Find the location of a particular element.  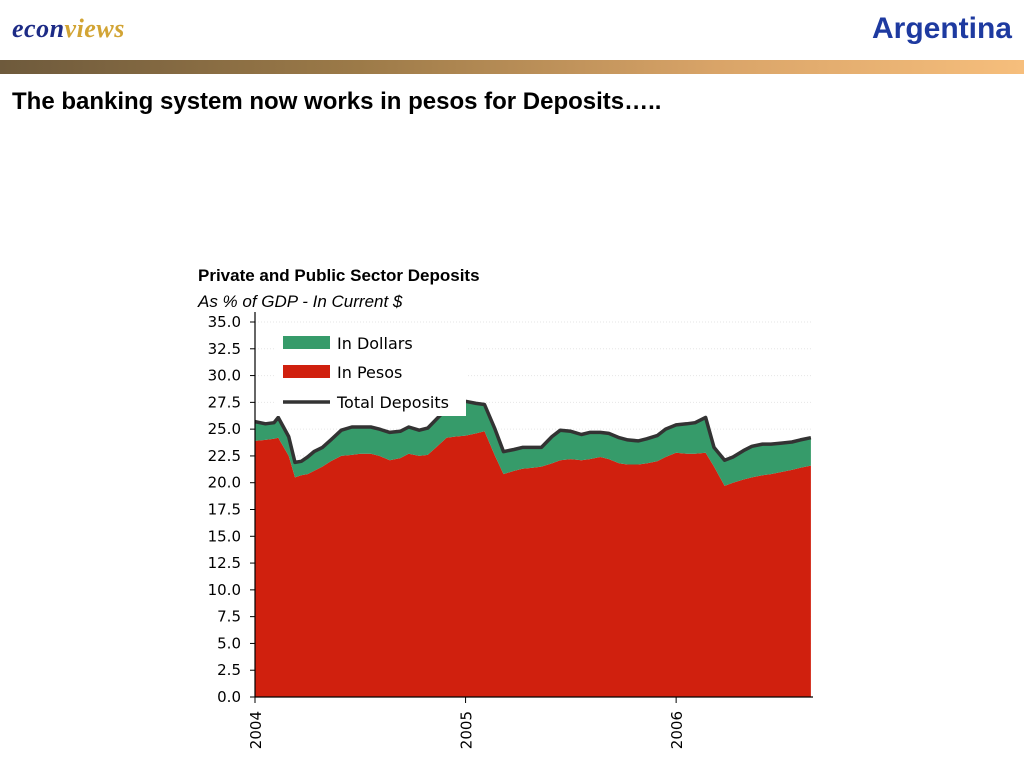

y-tick-label-12: 30.0 is located at coordinates (224, 376).